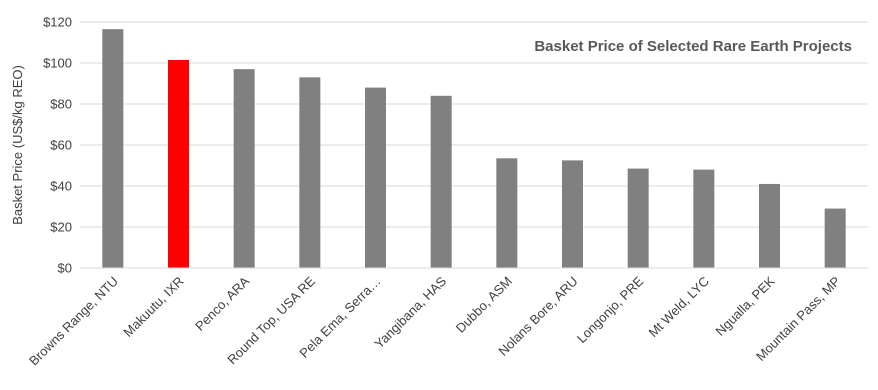 The width and height of the screenshot is (878, 390). Describe the element at coordinates (61, 186) in the screenshot. I see `y-tick-label: $40` at that location.